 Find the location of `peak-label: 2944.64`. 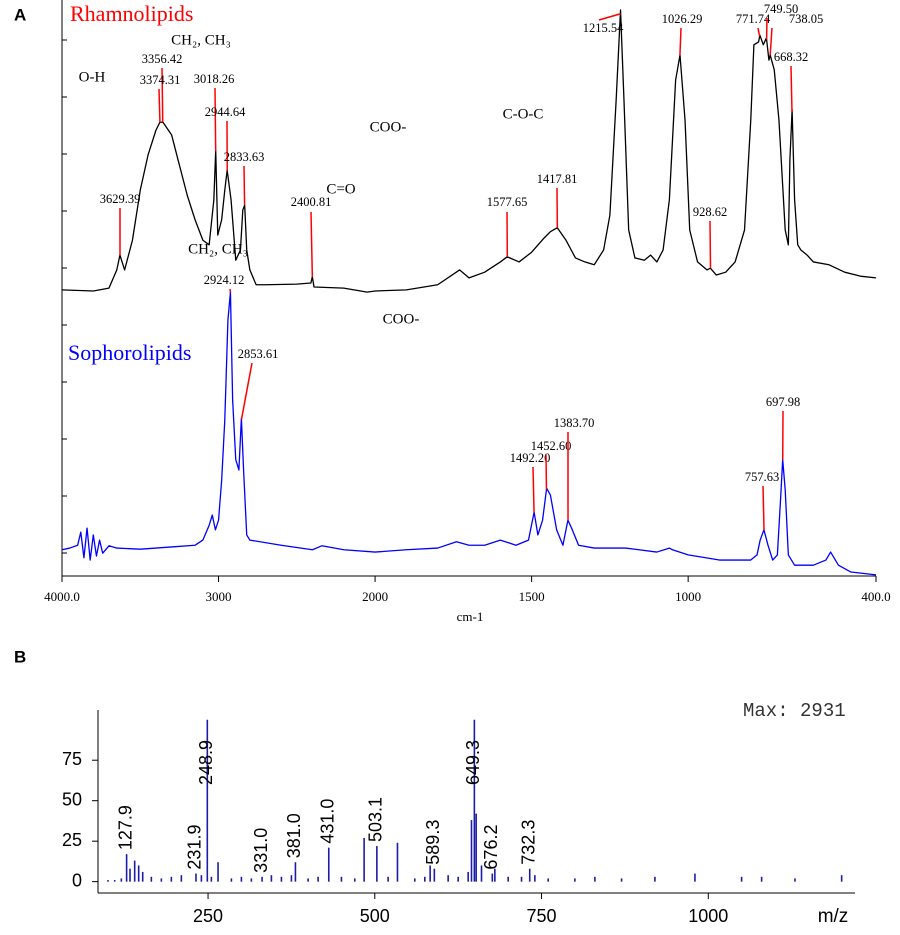

peak-label: 2944.64 is located at coordinates (225, 112).